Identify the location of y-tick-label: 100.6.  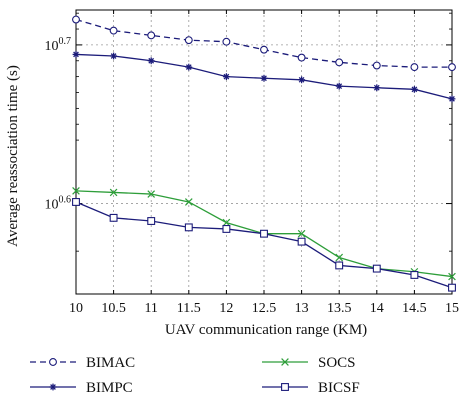
(58, 204).